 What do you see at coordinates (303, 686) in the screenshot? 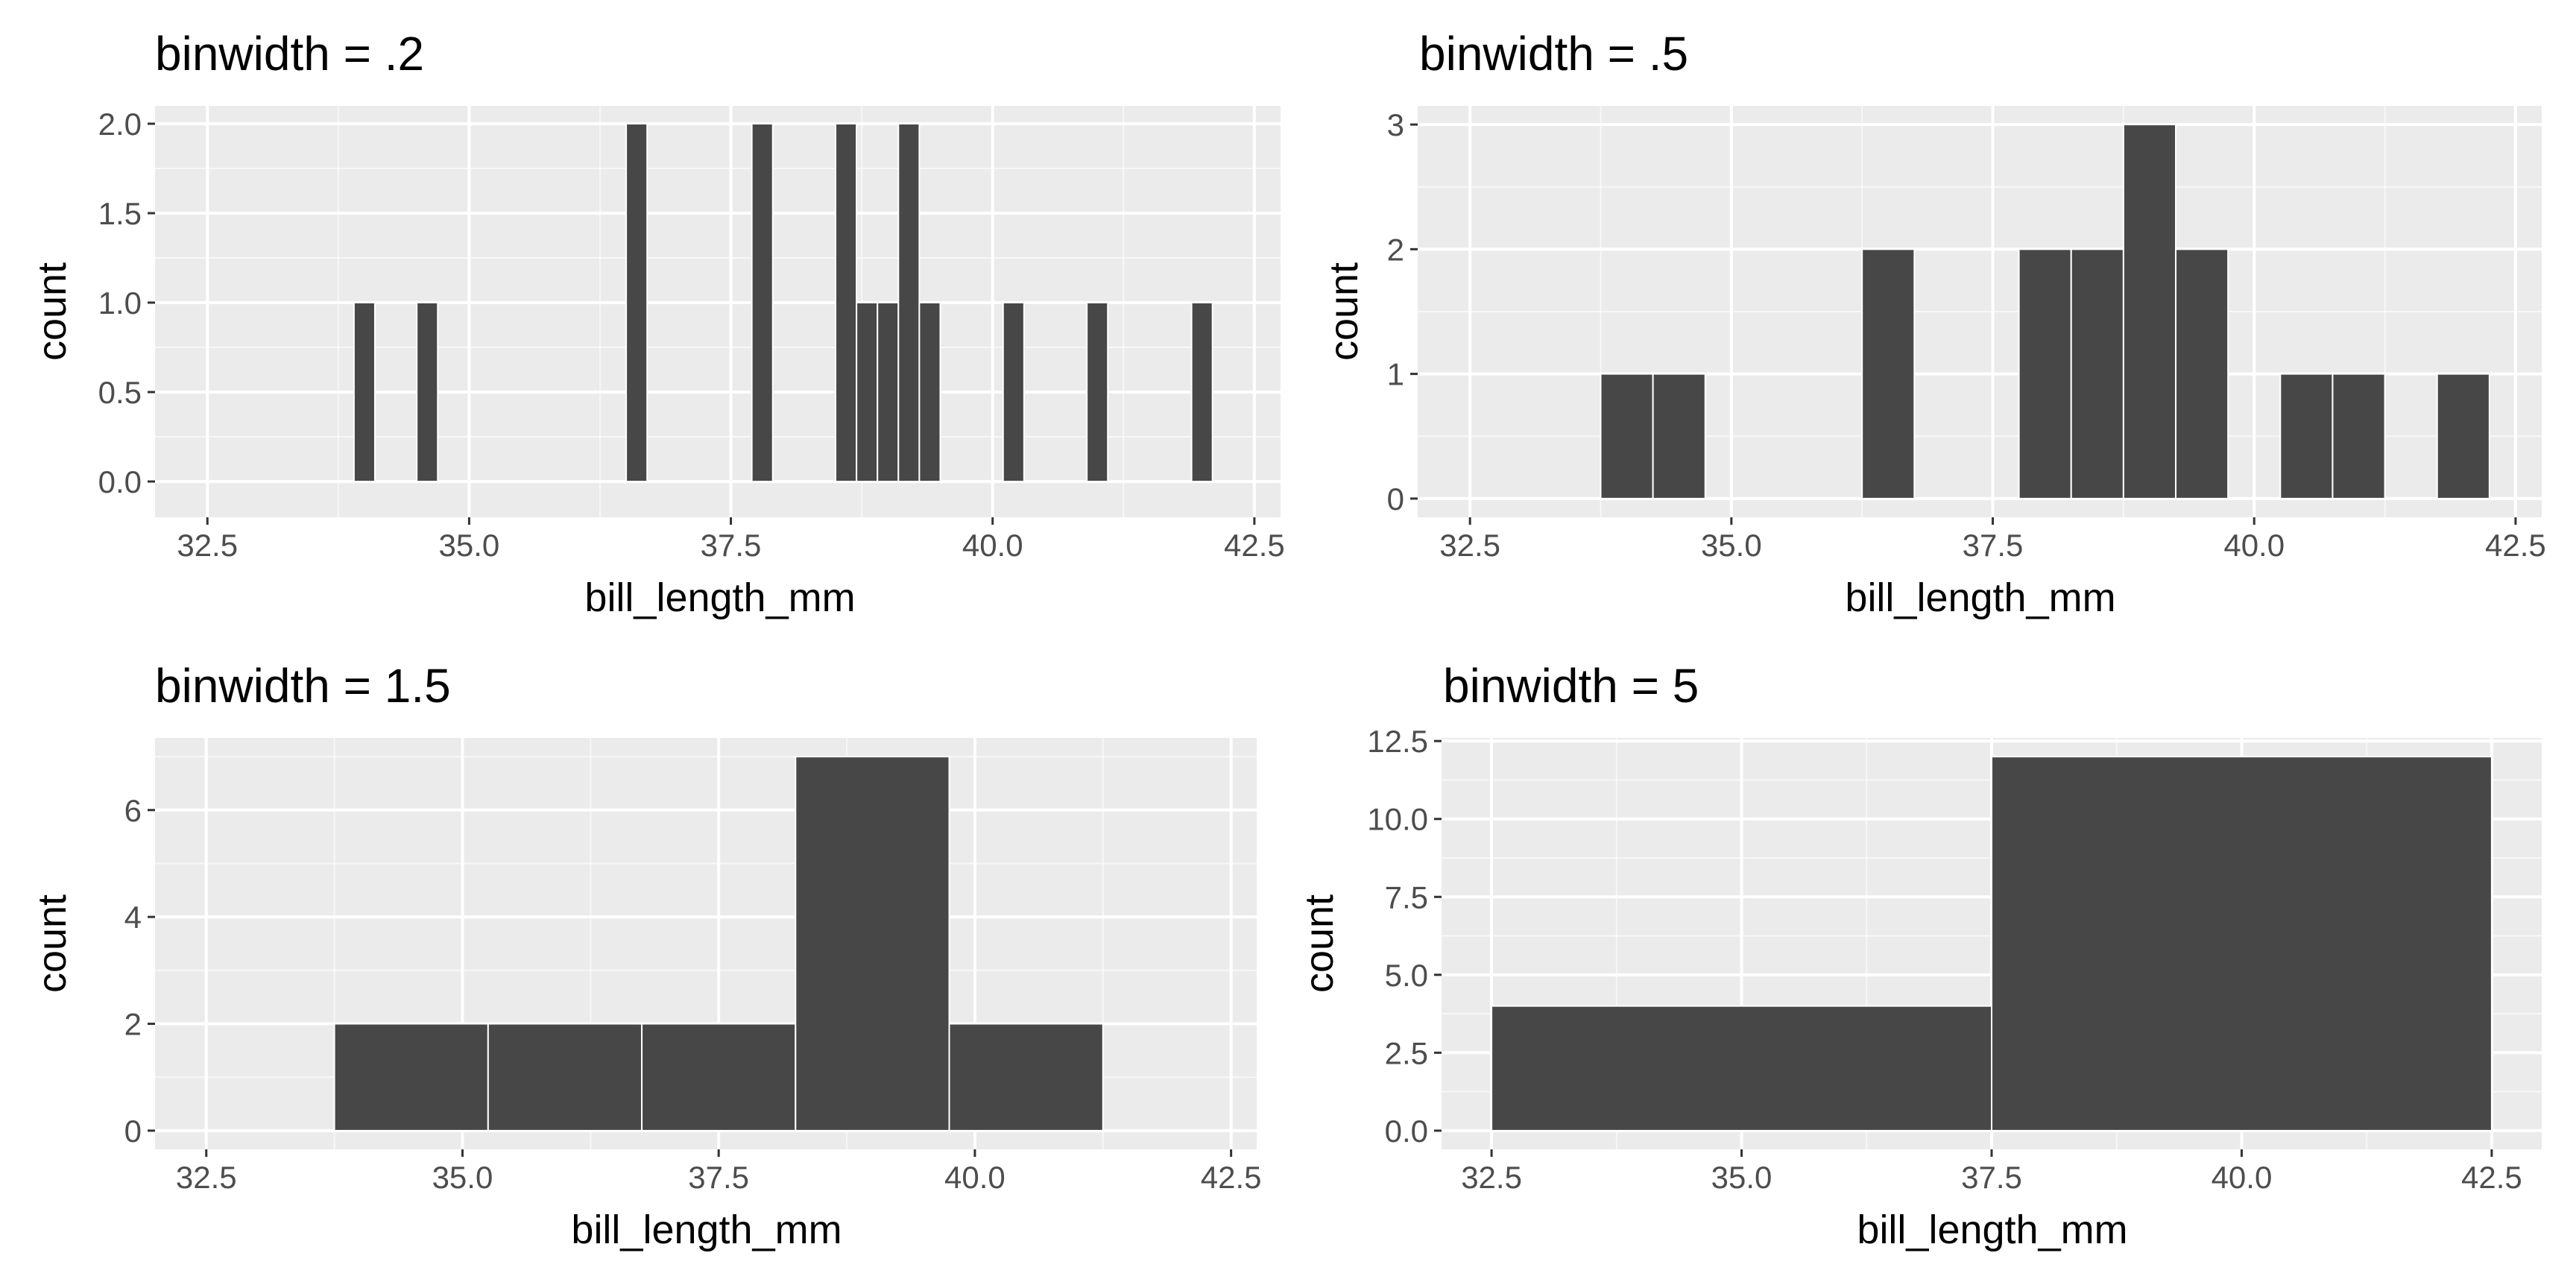
I see `chart-title: binwidth = 1.5` at bounding box center [303, 686].